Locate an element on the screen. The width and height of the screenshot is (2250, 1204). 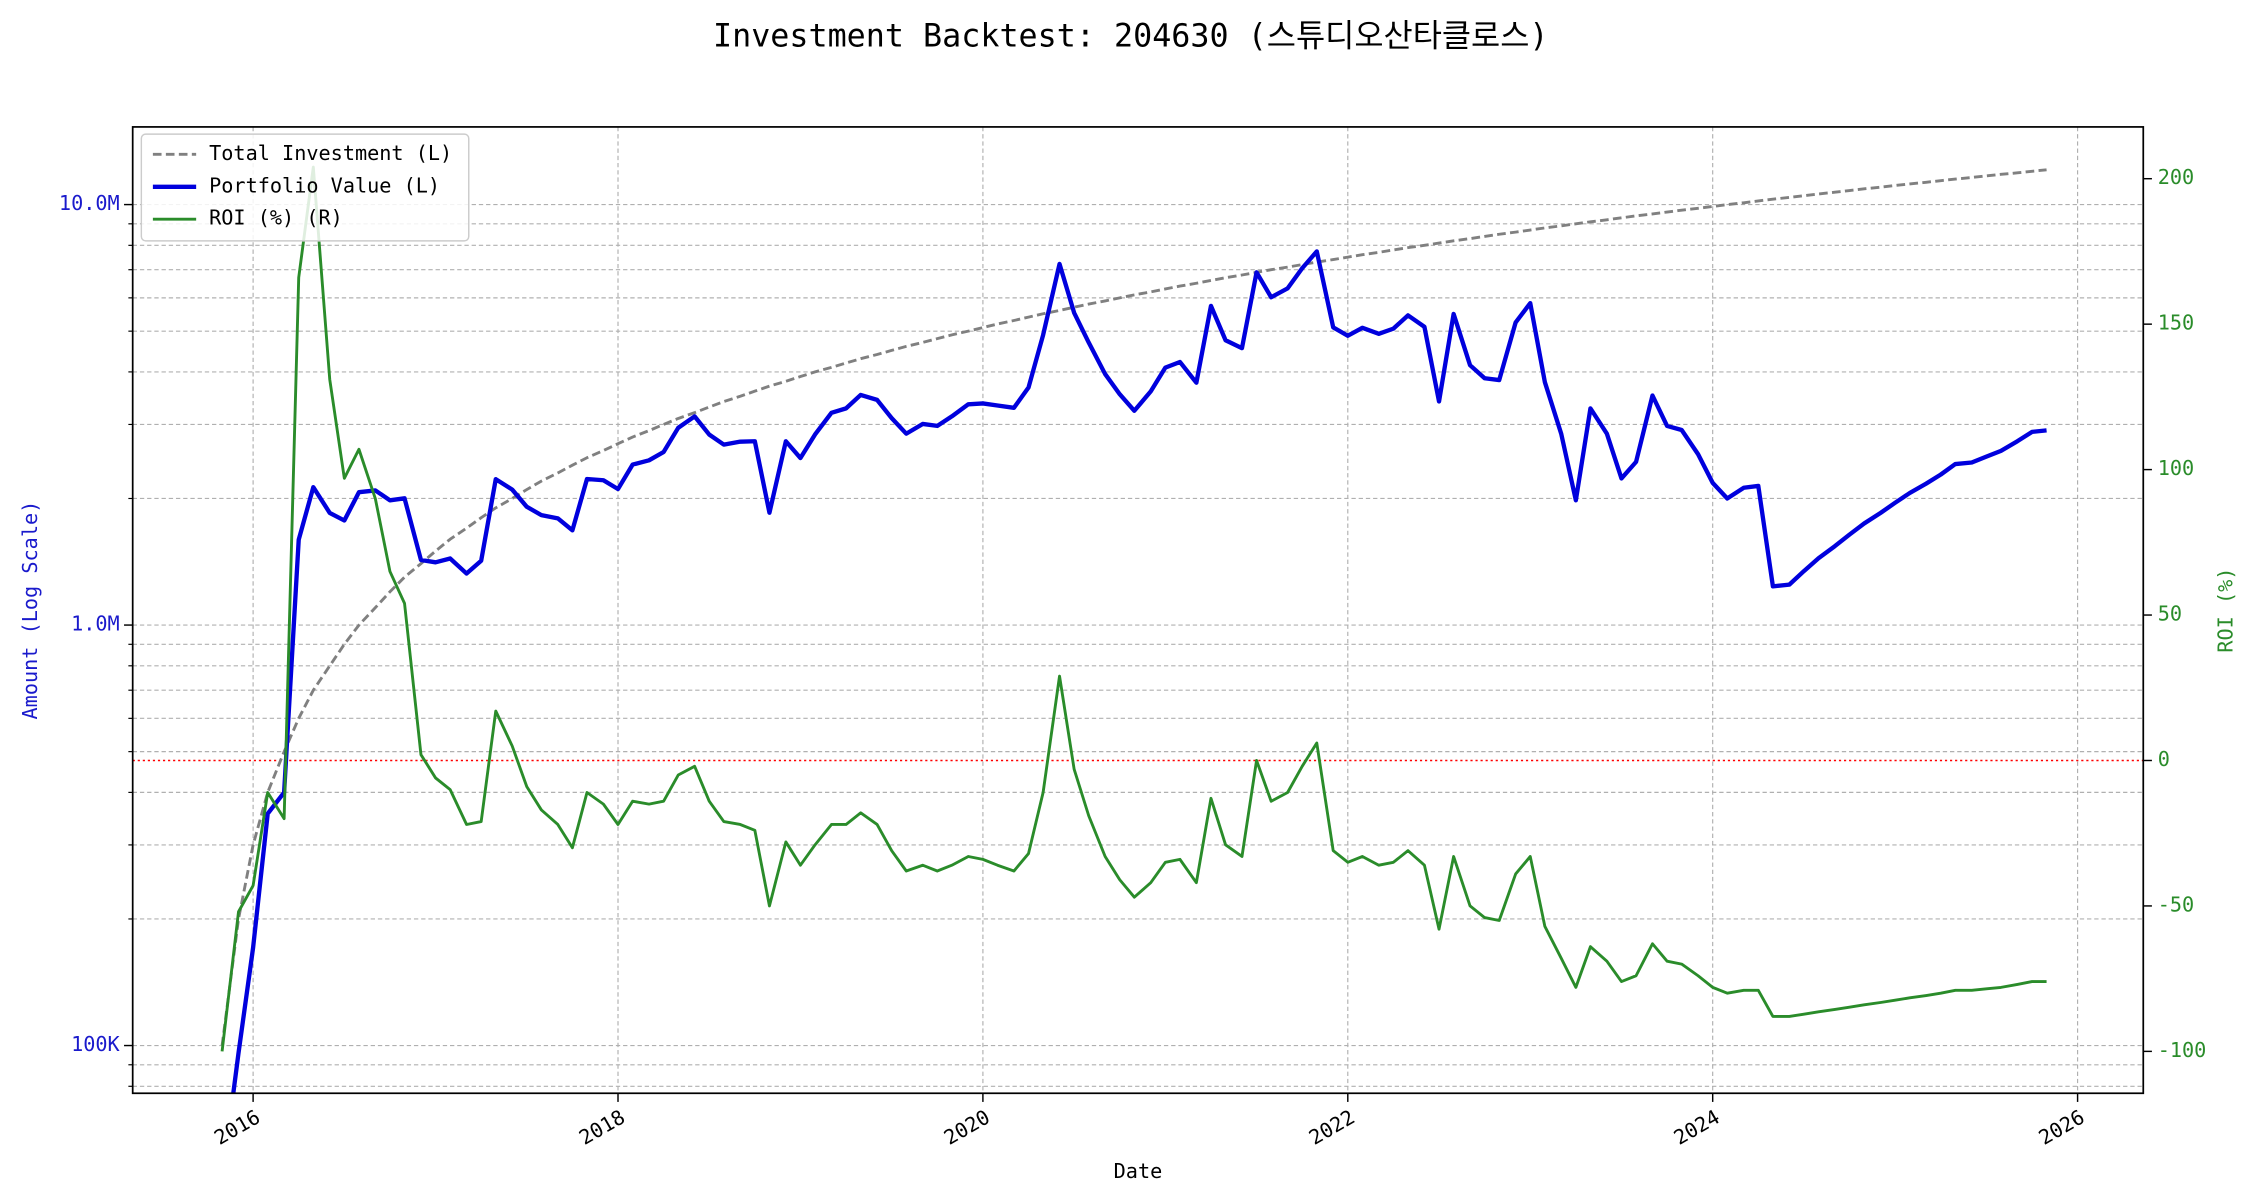
x-axis-label: Date is located at coordinates (1138, 1171).